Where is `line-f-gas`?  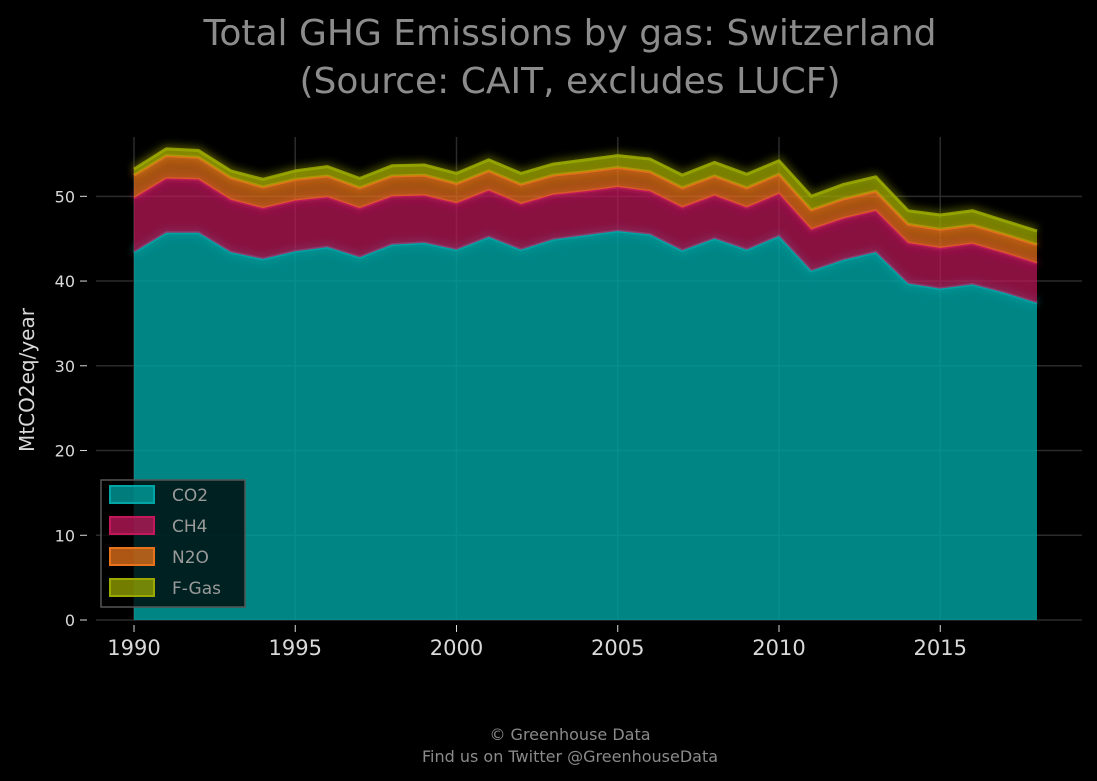 line-f-gas is located at coordinates (585, 190).